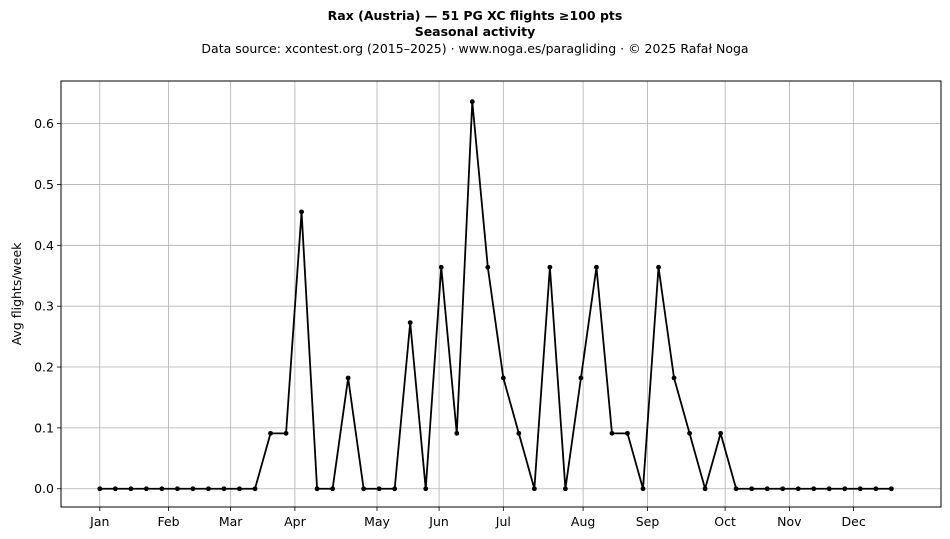 The image size is (950, 539). Describe the element at coordinates (648, 521) in the screenshot. I see `x-tick-label: Sep` at that location.